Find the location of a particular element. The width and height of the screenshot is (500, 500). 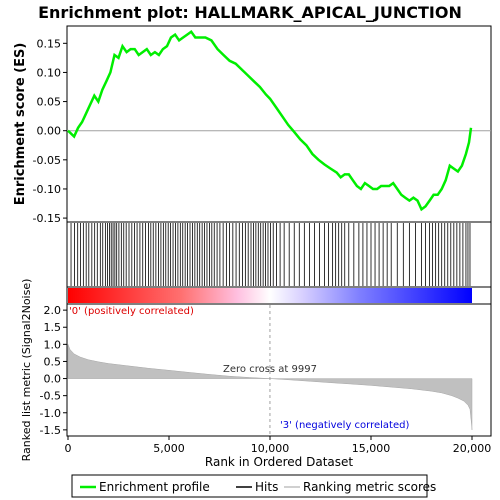

es-y-tick-label: 0.10 is located at coordinates (49, 72).